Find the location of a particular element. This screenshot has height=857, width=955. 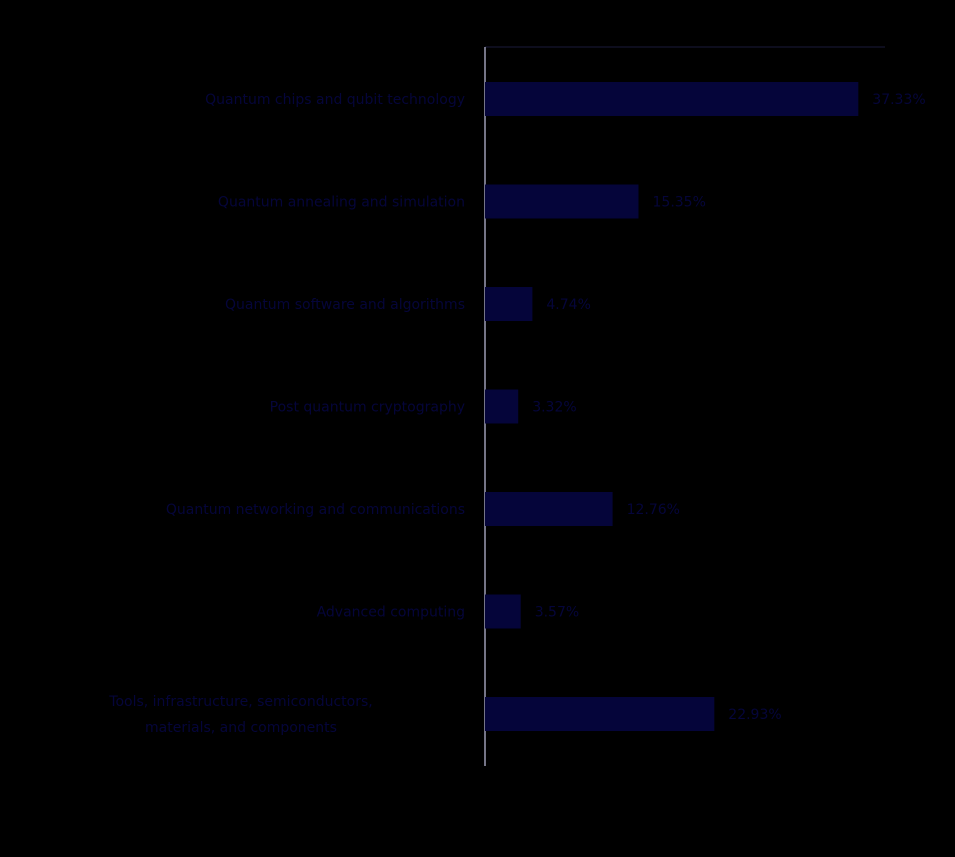

category-label: Quantum chips and qubit technology is located at coordinates (335, 100).